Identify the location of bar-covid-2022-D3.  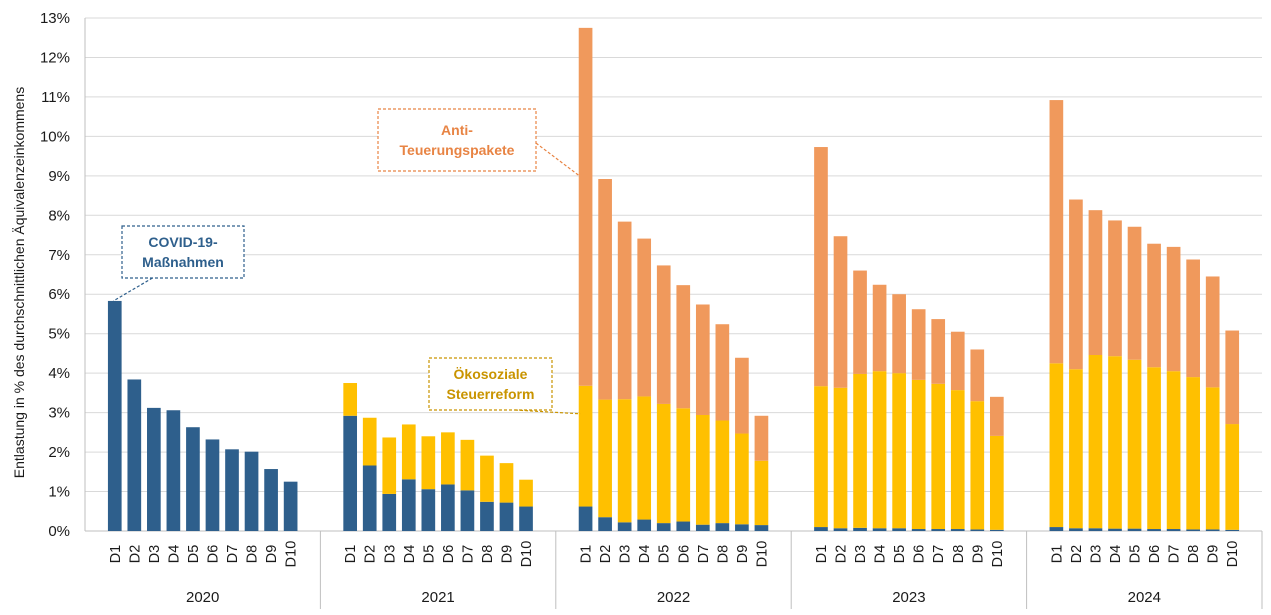
(624, 526).